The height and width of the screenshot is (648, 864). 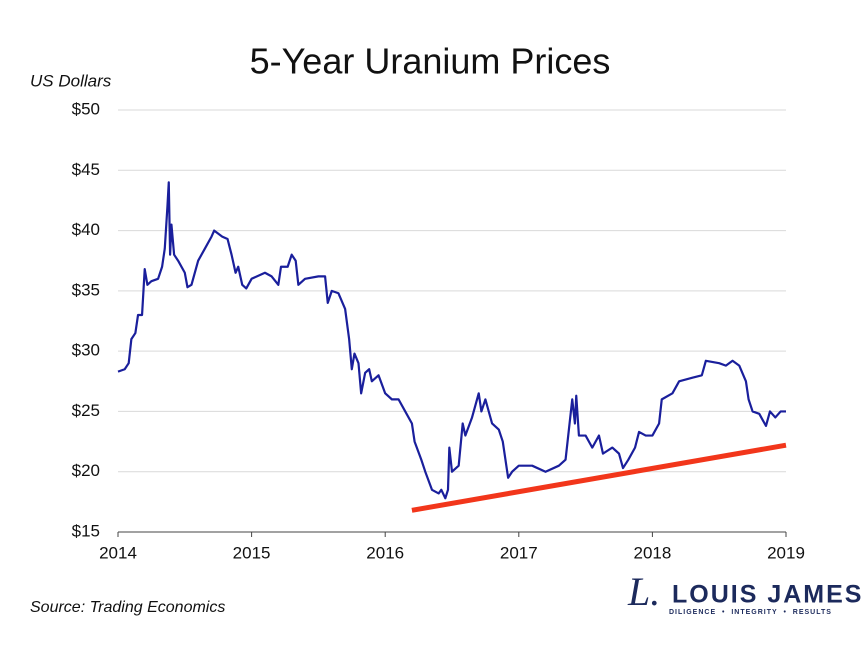 I want to click on y-tick-label: $35, so click(x=86, y=289).